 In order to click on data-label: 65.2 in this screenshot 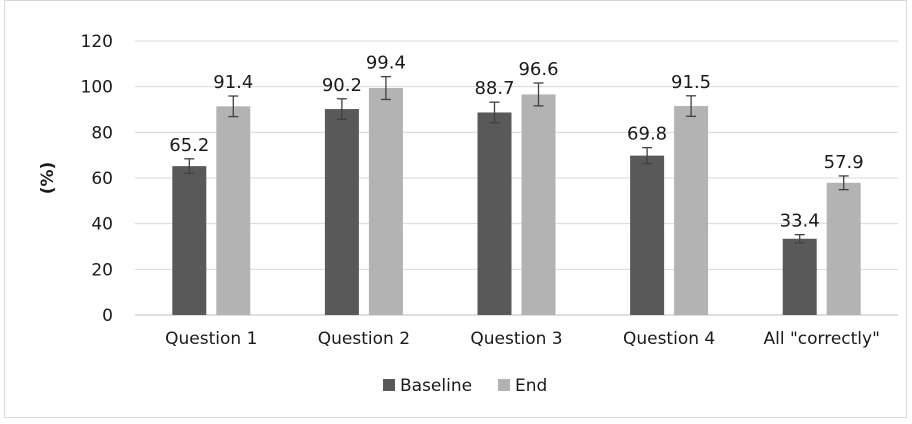, I will do `click(189, 145)`.